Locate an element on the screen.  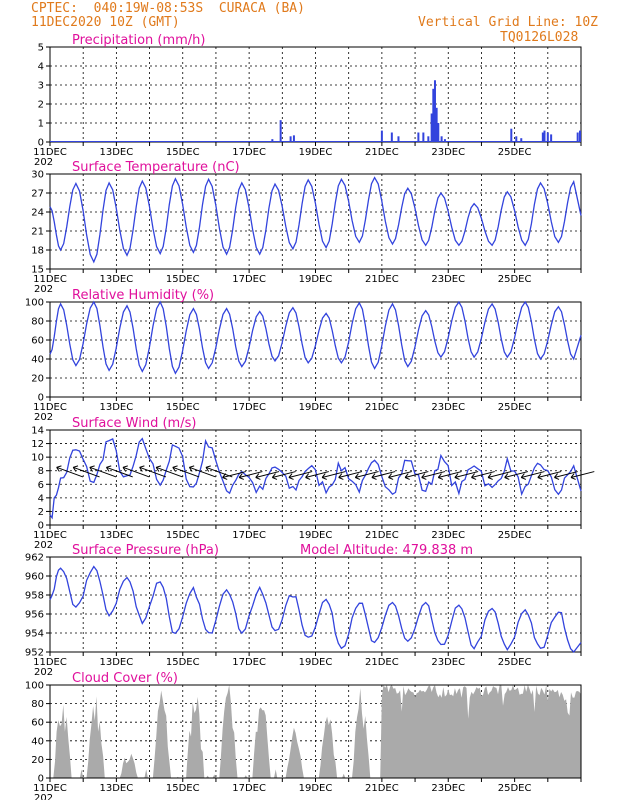
y-tick-label: 3 is located at coordinates (41, 86).